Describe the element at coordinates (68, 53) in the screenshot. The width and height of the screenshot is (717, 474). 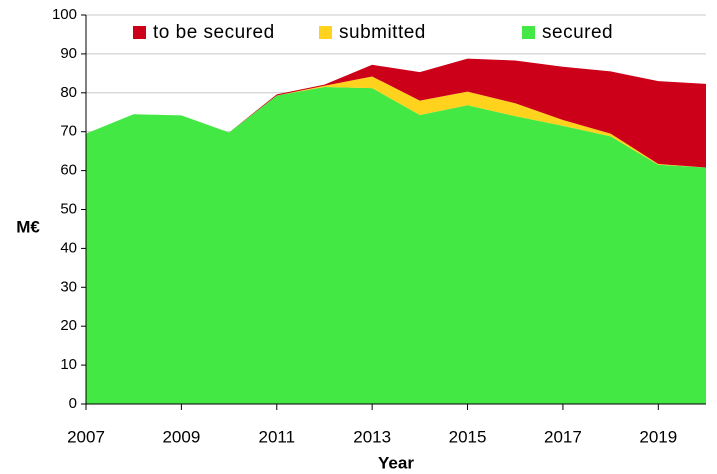
I see `y-tick-label: 90` at that location.